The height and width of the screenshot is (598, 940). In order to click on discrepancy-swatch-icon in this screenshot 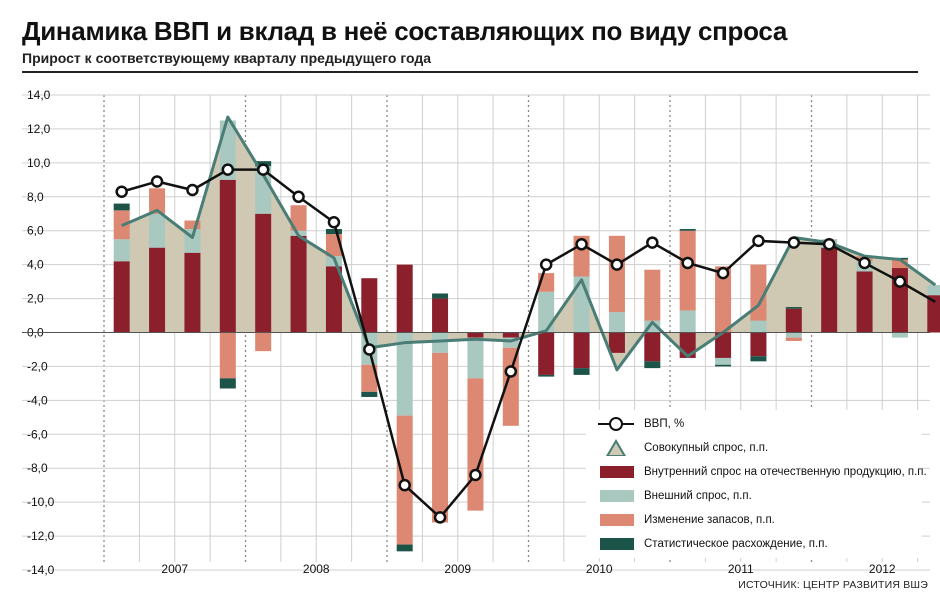, I will do `click(616, 544)`.